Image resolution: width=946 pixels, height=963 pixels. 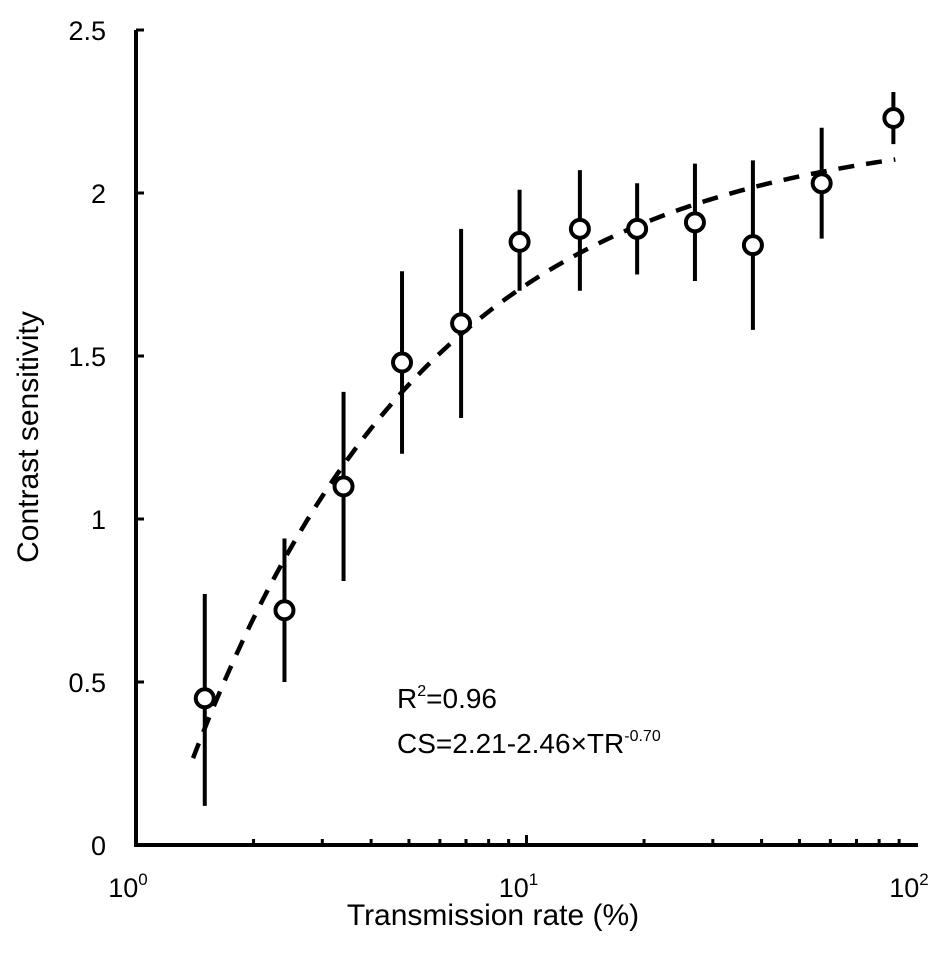 What do you see at coordinates (98, 846) in the screenshot?
I see `y-tick-label: 0` at bounding box center [98, 846].